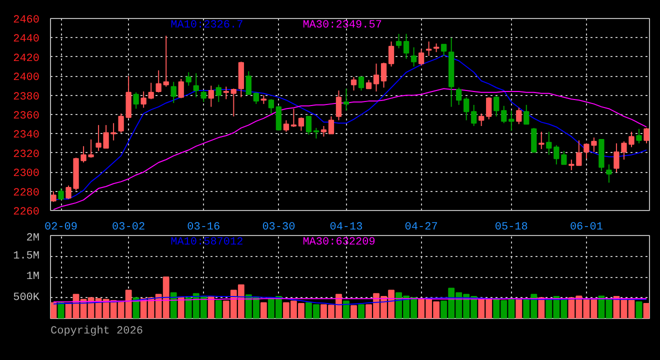  I want to click on y-tick-label: 2320, so click(26, 154).